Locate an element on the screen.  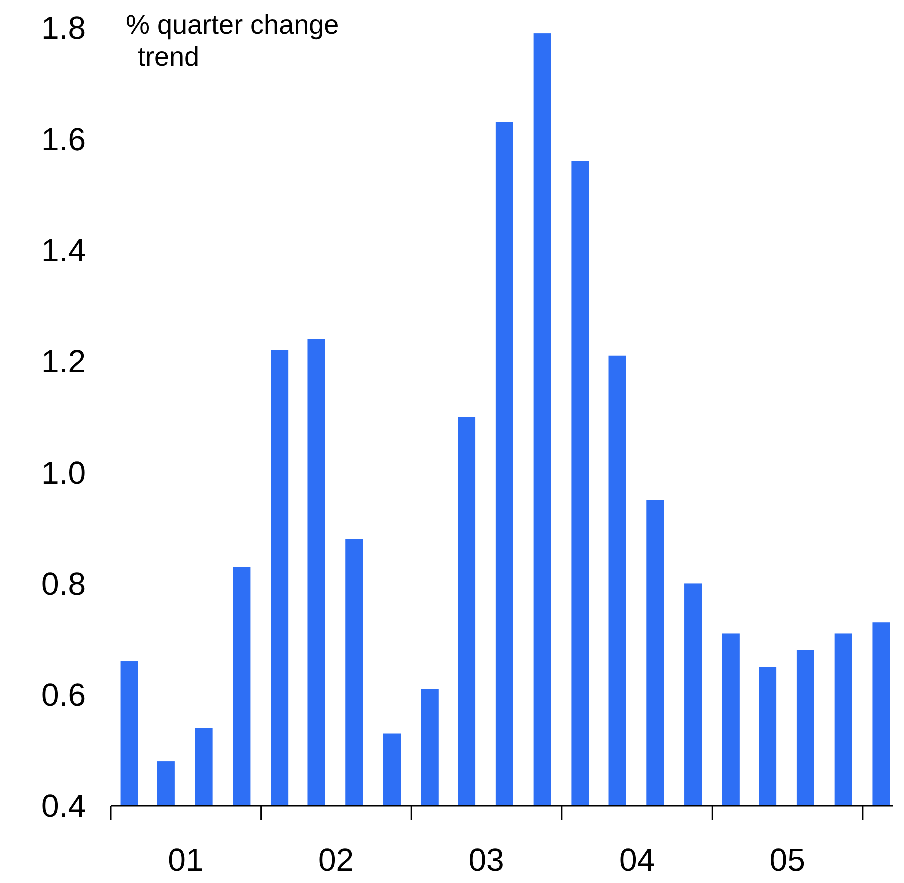
y-axis-title: % quarter change trend is located at coordinates (233, 41).